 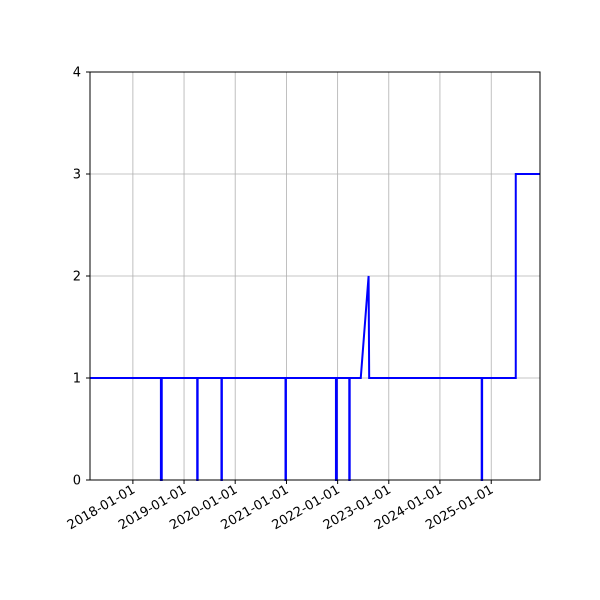 I want to click on y-tick-label: 4, so click(x=77, y=73).